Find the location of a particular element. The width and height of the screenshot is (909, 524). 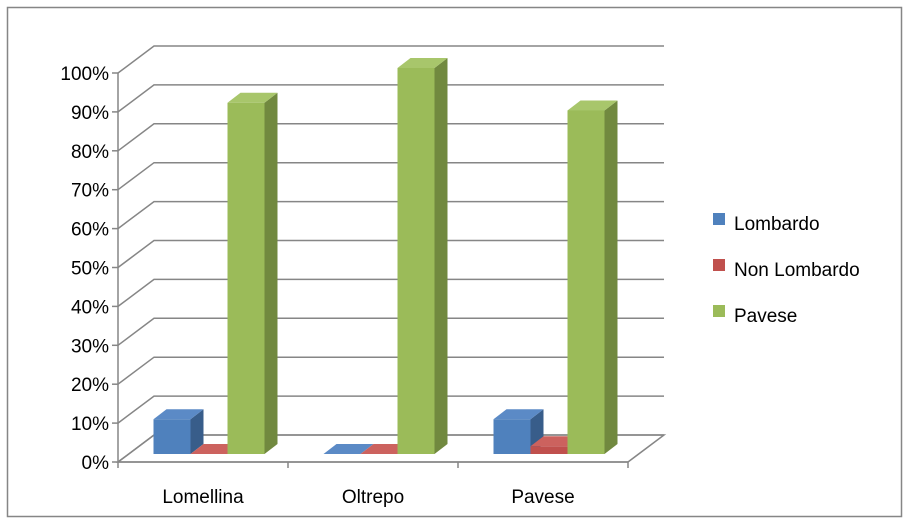

y-tick-label: 70% is located at coordinates (90, 191).